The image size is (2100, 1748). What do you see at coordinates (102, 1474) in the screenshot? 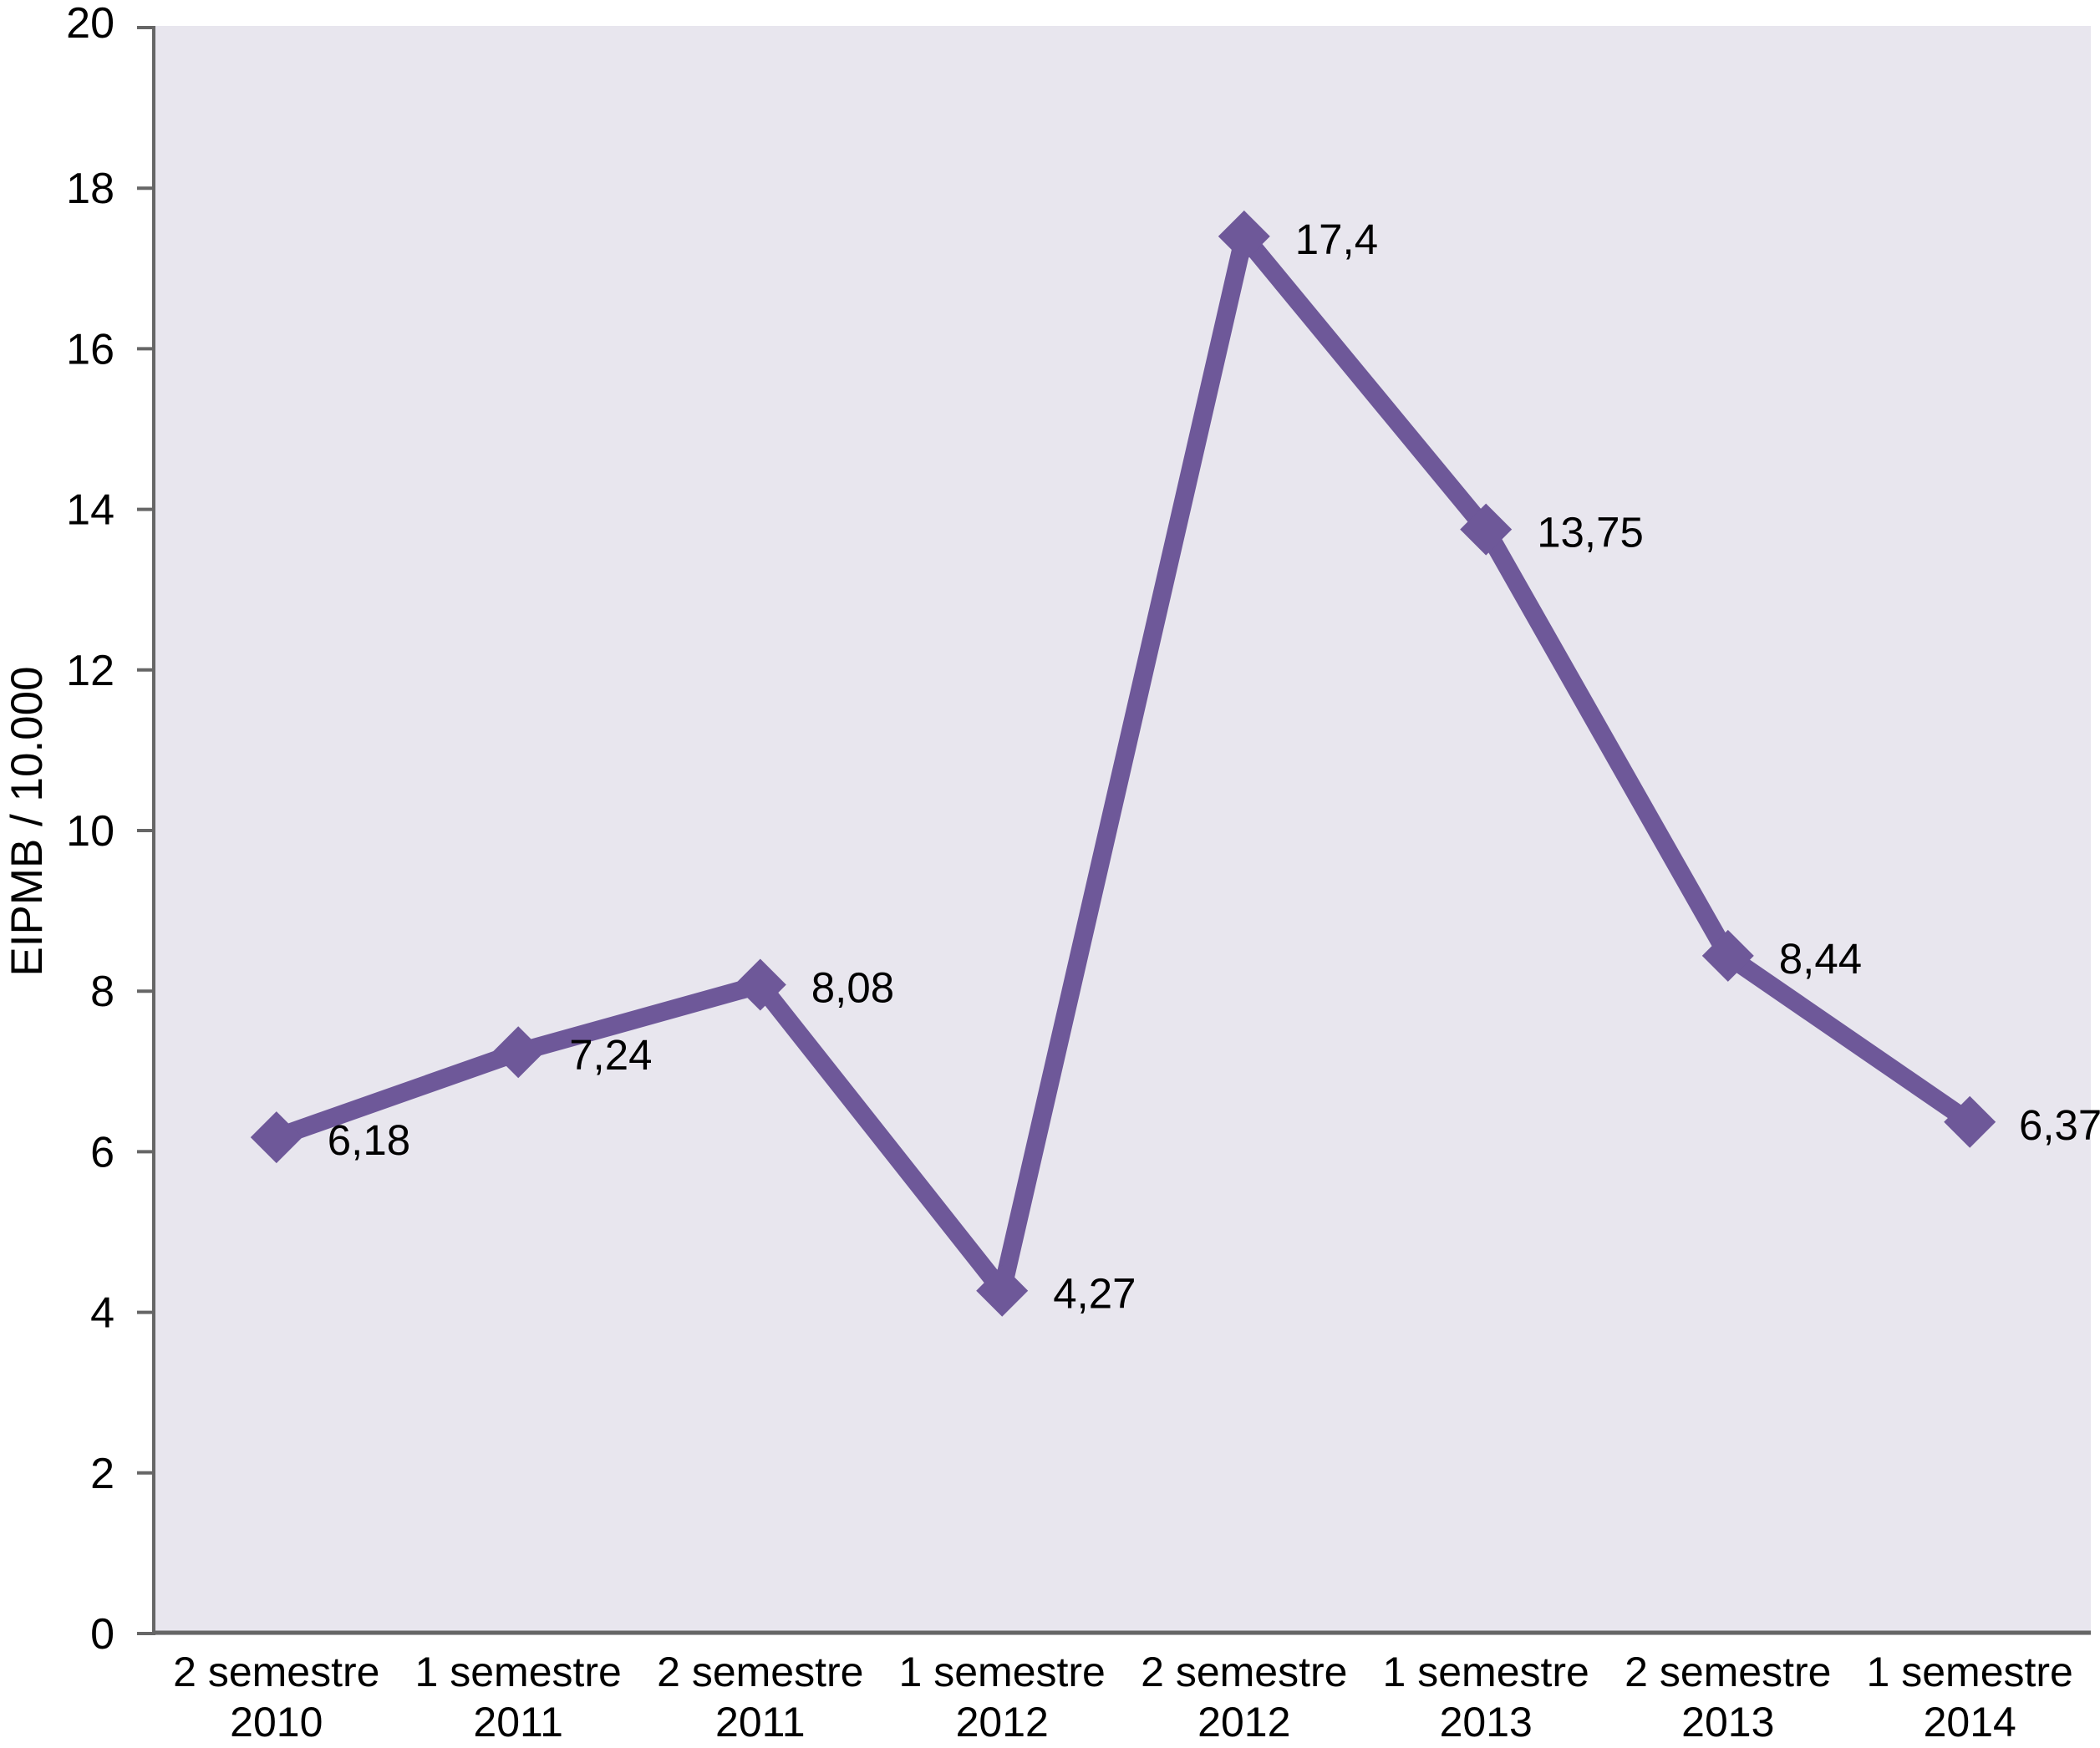
I see `svg-text: 2` at bounding box center [102, 1474].